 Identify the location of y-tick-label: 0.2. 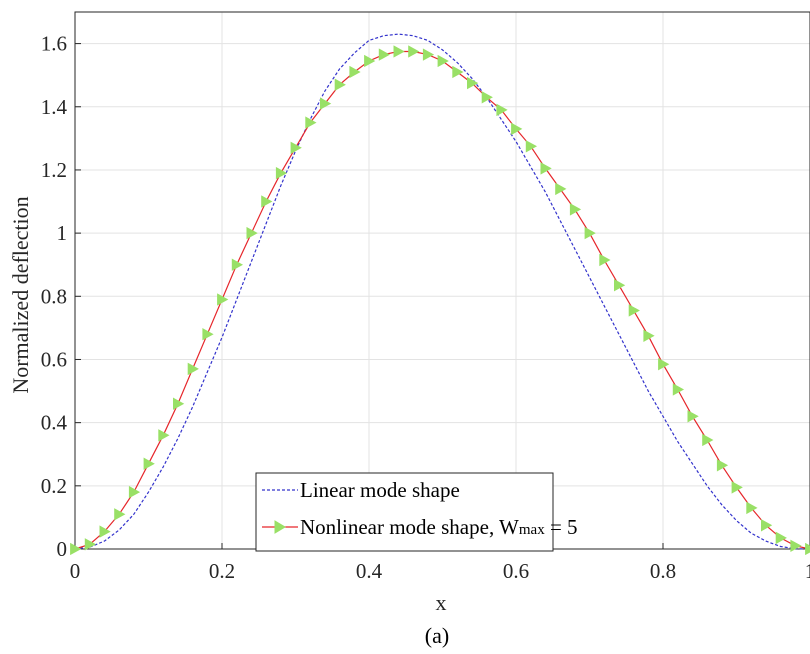
(54, 486).